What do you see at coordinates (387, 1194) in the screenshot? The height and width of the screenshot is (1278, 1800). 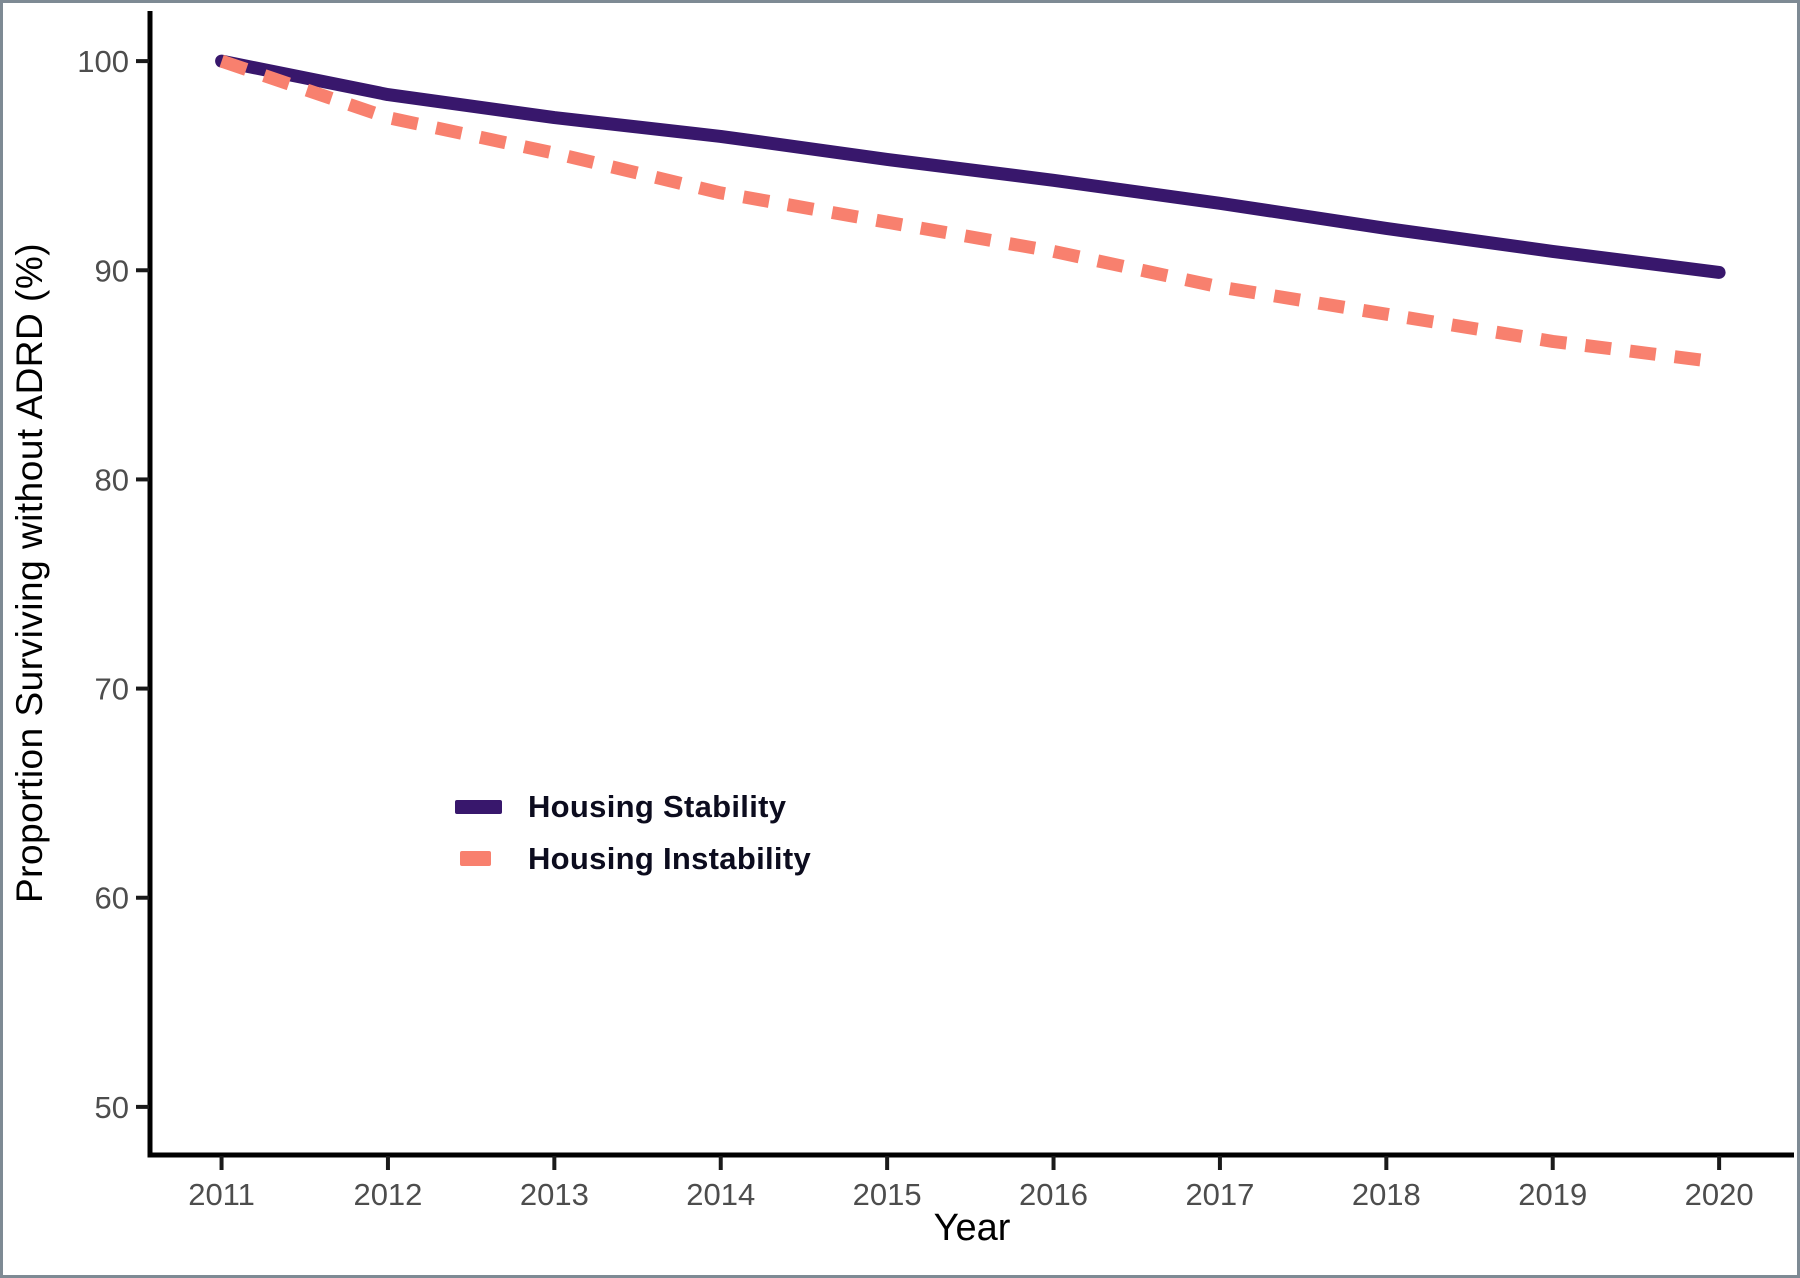 I see `x-tick-label: 2012` at bounding box center [387, 1194].